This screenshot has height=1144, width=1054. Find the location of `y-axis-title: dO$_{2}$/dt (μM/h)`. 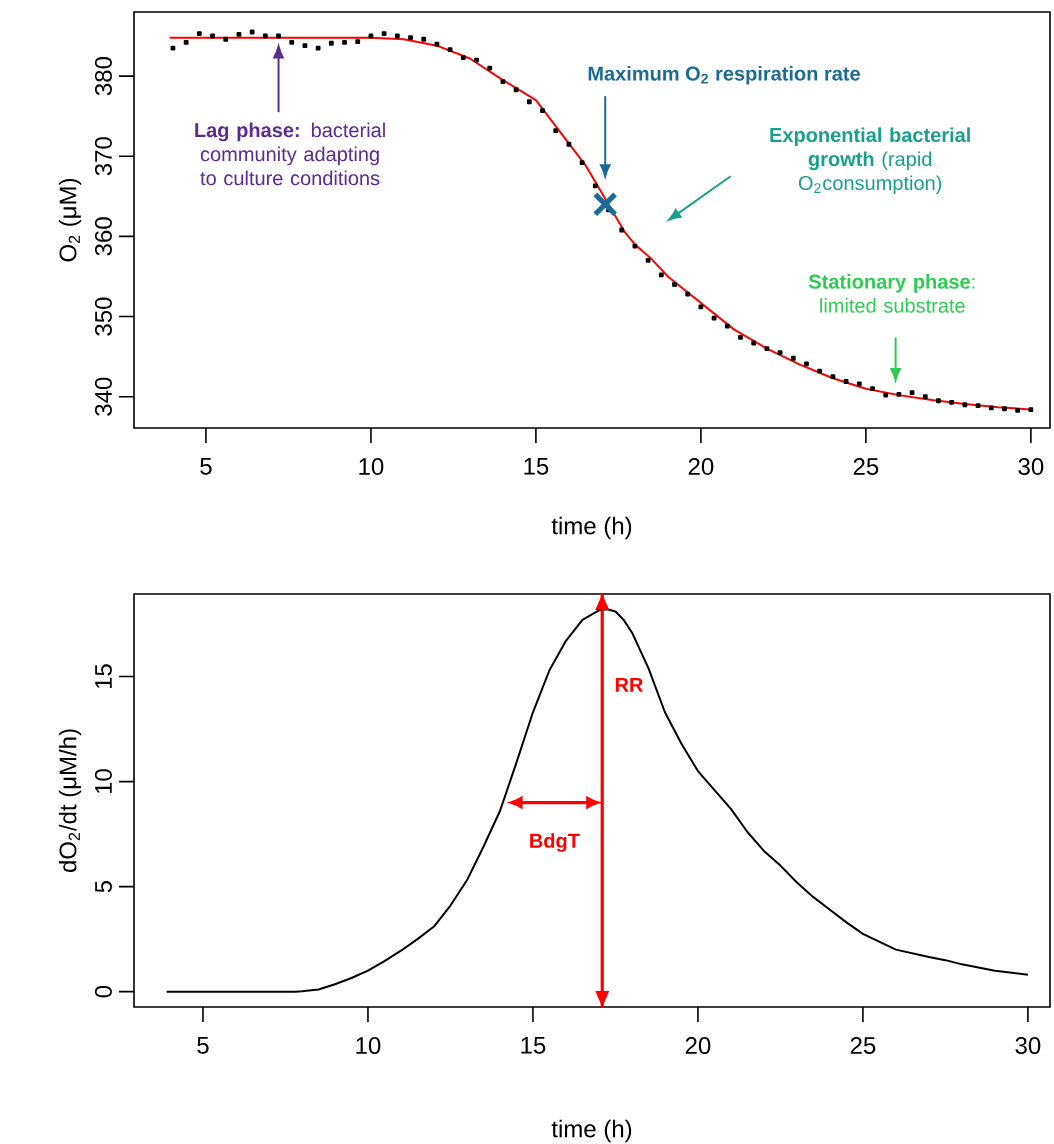

y-axis-title: dO$_{2}$/dt (μM/h) is located at coordinates (70, 801).